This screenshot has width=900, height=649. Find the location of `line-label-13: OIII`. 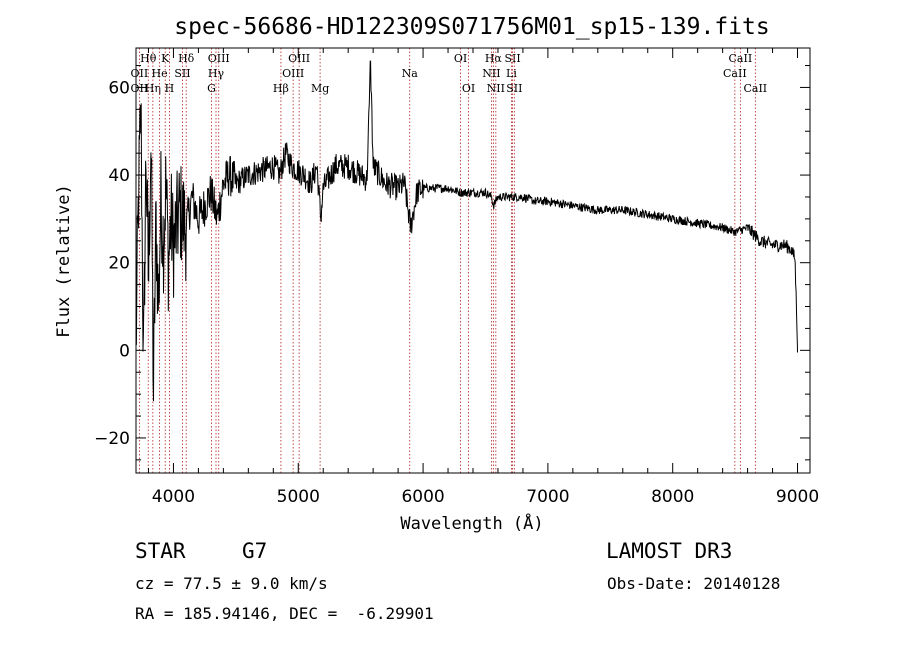

line-label-13: OIII is located at coordinates (299, 58).